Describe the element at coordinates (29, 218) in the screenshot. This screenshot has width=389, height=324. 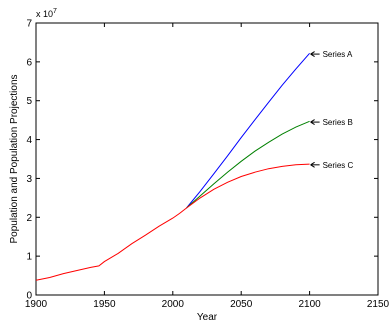
I see `y-tick-label: 2` at that location.